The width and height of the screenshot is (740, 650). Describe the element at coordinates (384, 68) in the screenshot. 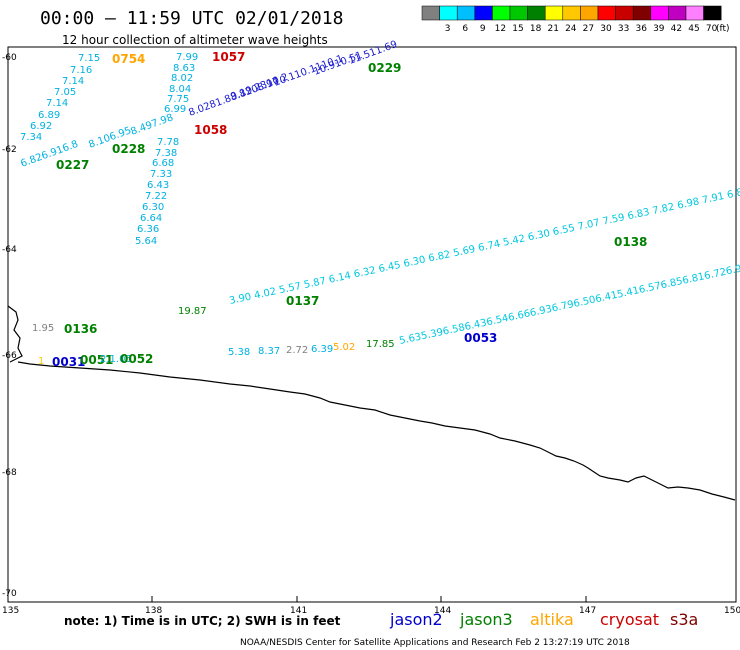

I see `pass-id-label: 0229` at that location.